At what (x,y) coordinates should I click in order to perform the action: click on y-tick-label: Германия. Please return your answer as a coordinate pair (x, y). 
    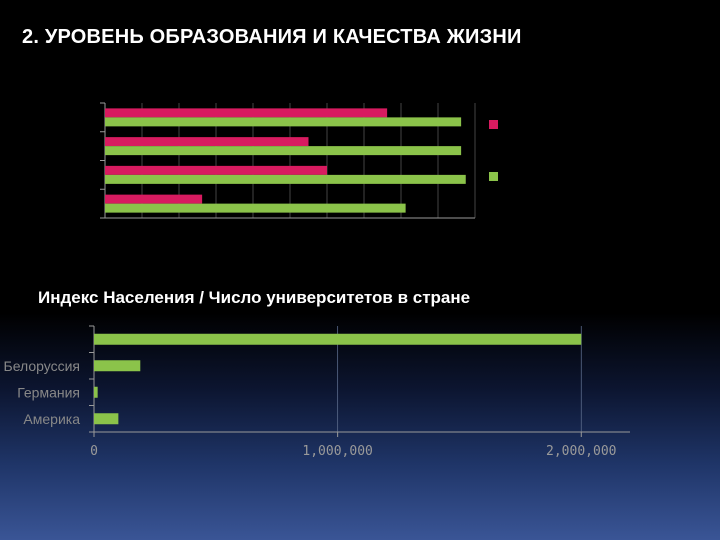
    Looking at the image, I should click on (48, 392).